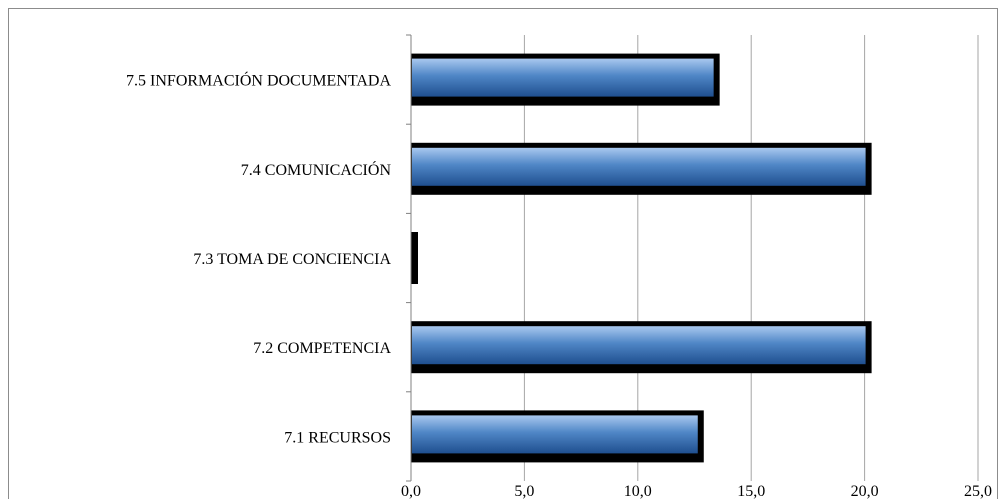  What do you see at coordinates (411, 491) in the screenshot?
I see `x-tick-label: 0,0` at bounding box center [411, 491].